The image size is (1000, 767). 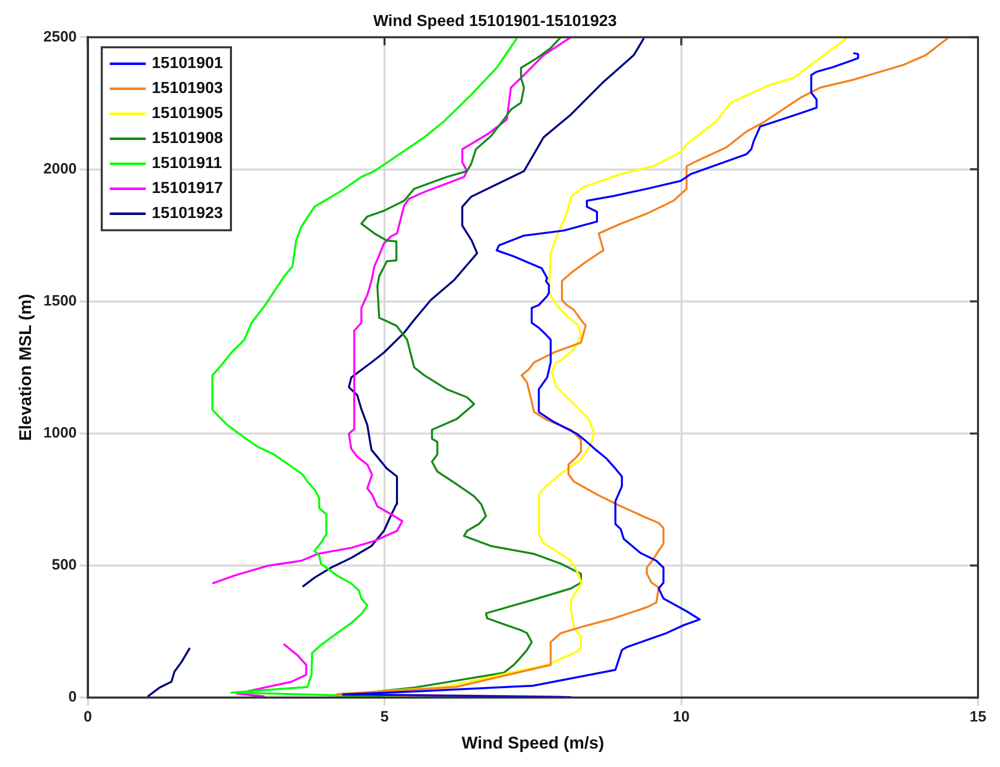 What do you see at coordinates (188, 189) in the screenshot?
I see `legend-label: 15101917` at bounding box center [188, 189].